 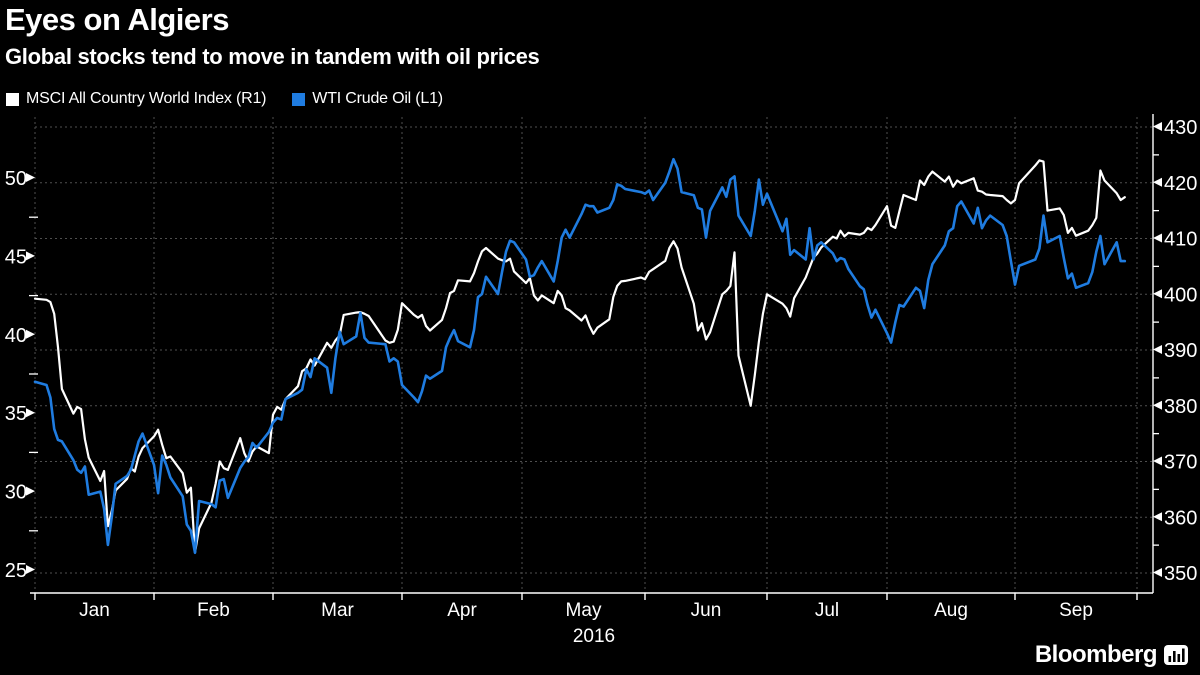 What do you see at coordinates (16, 179) in the screenshot?
I see `svg-text: 50` at bounding box center [16, 179].